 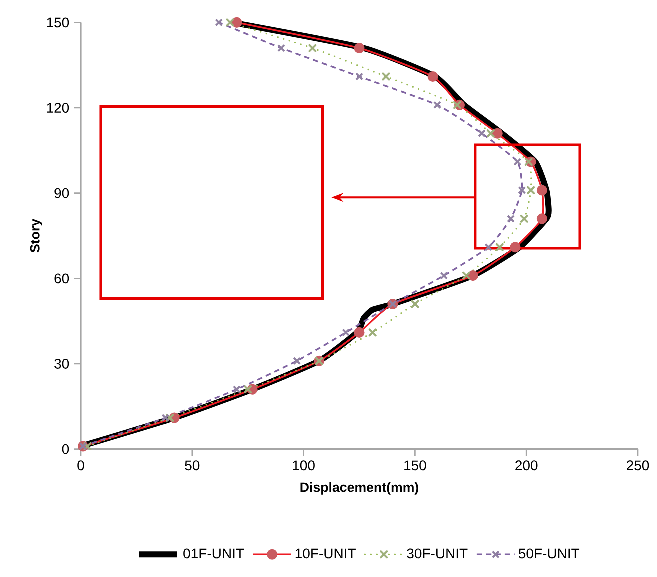 I want to click on legend-label: 10F-UNIT, so click(x=326, y=553).